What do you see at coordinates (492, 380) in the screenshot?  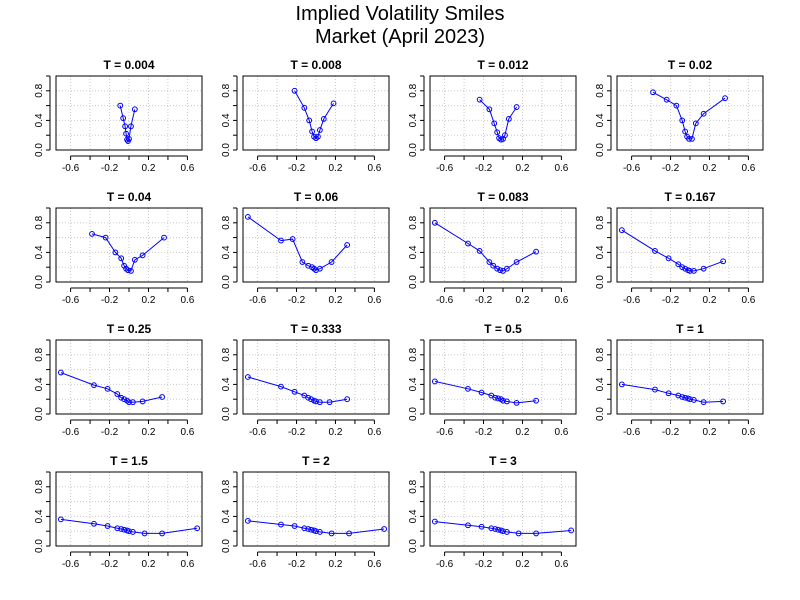 I see `panel: T = 0.5 -0.6 -0.2 0.2 0.6 0.0 0.4 0.8` at bounding box center [492, 380].